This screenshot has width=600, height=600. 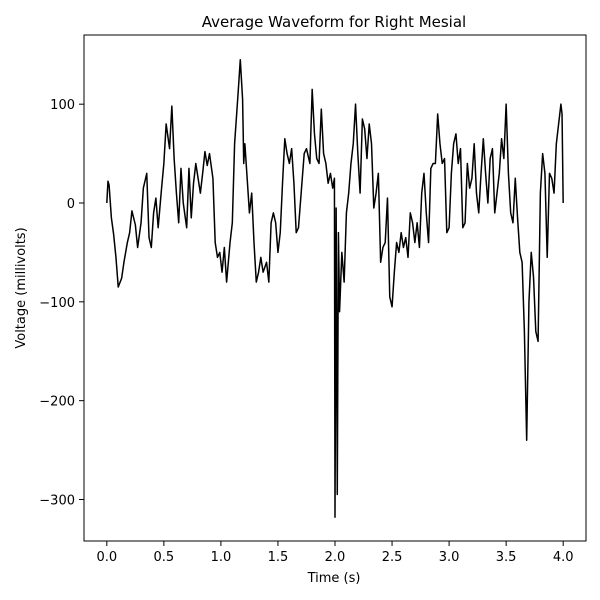 What do you see at coordinates (335, 557) in the screenshot?
I see `x-tick-label: 2.0` at bounding box center [335, 557].